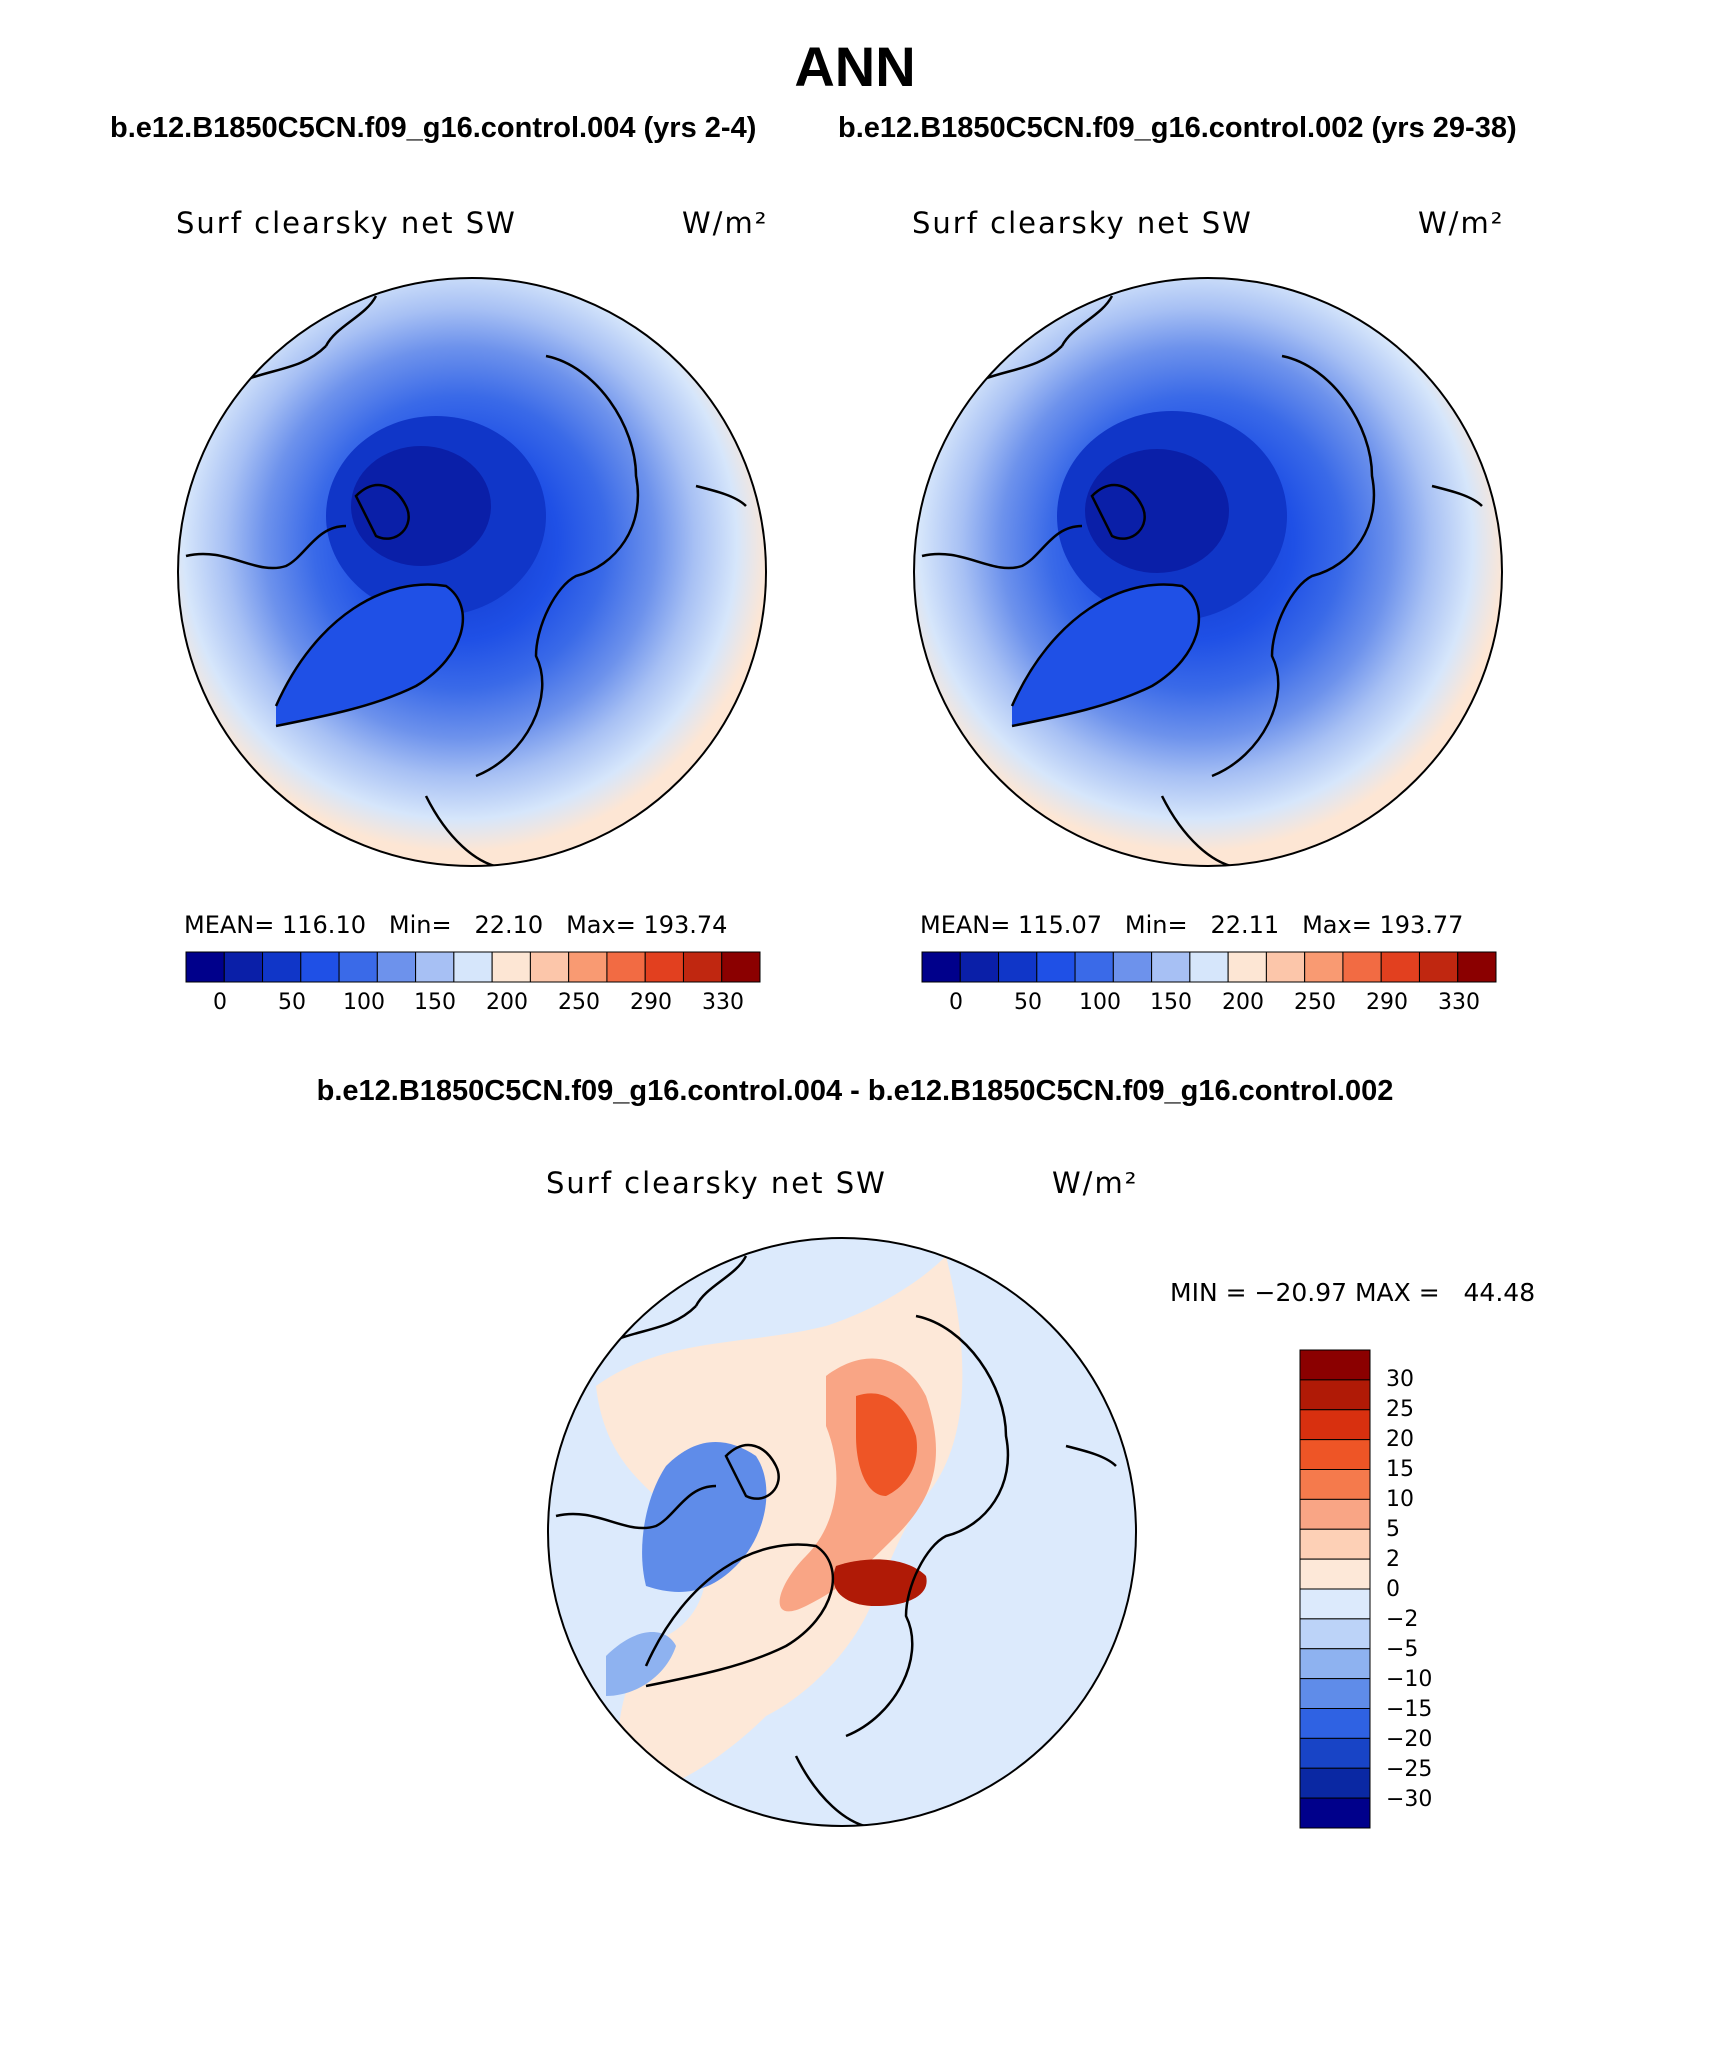 This screenshot has height=2061, width=1710. Describe the element at coordinates (292, 1002) in the screenshot. I see `panel1-tick-50: 50` at that location.